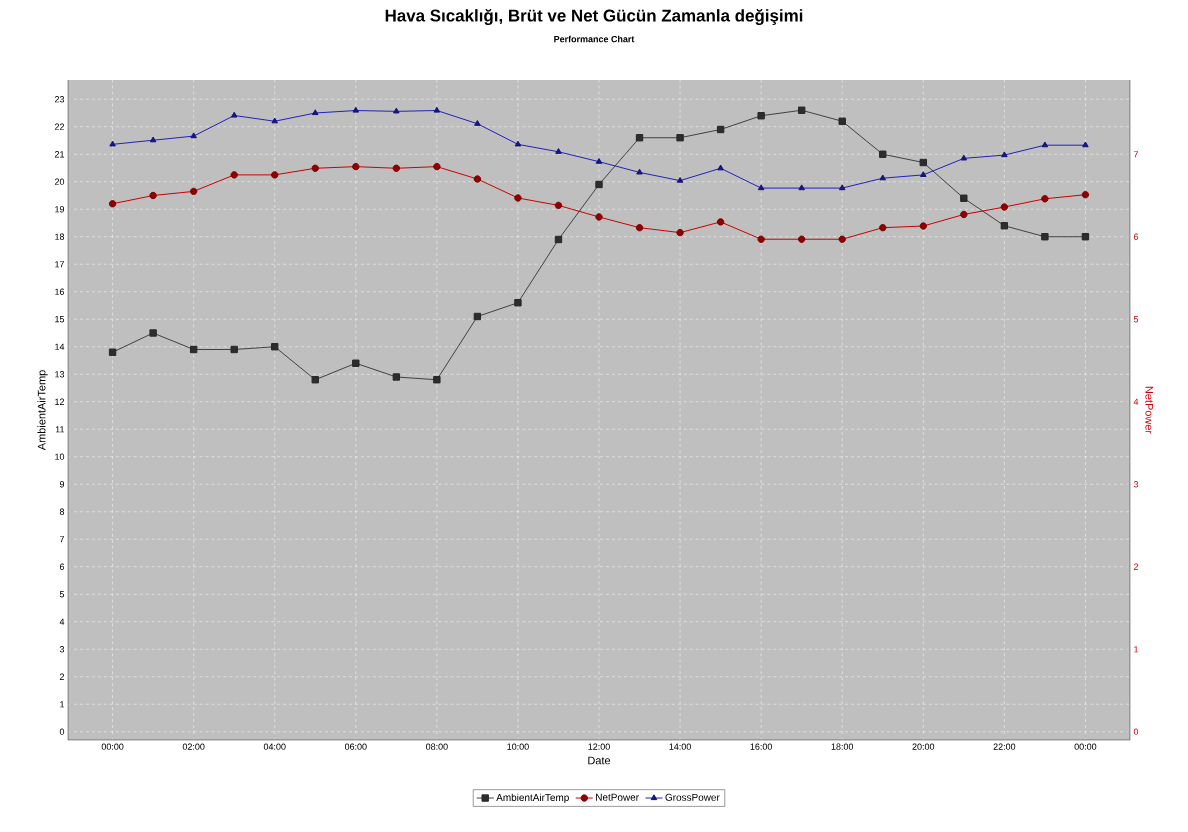 Image resolution: width=1188 pixels, height=832 pixels. What do you see at coordinates (599, 746) in the screenshot?
I see `x-tick-label: 12:00` at bounding box center [599, 746].